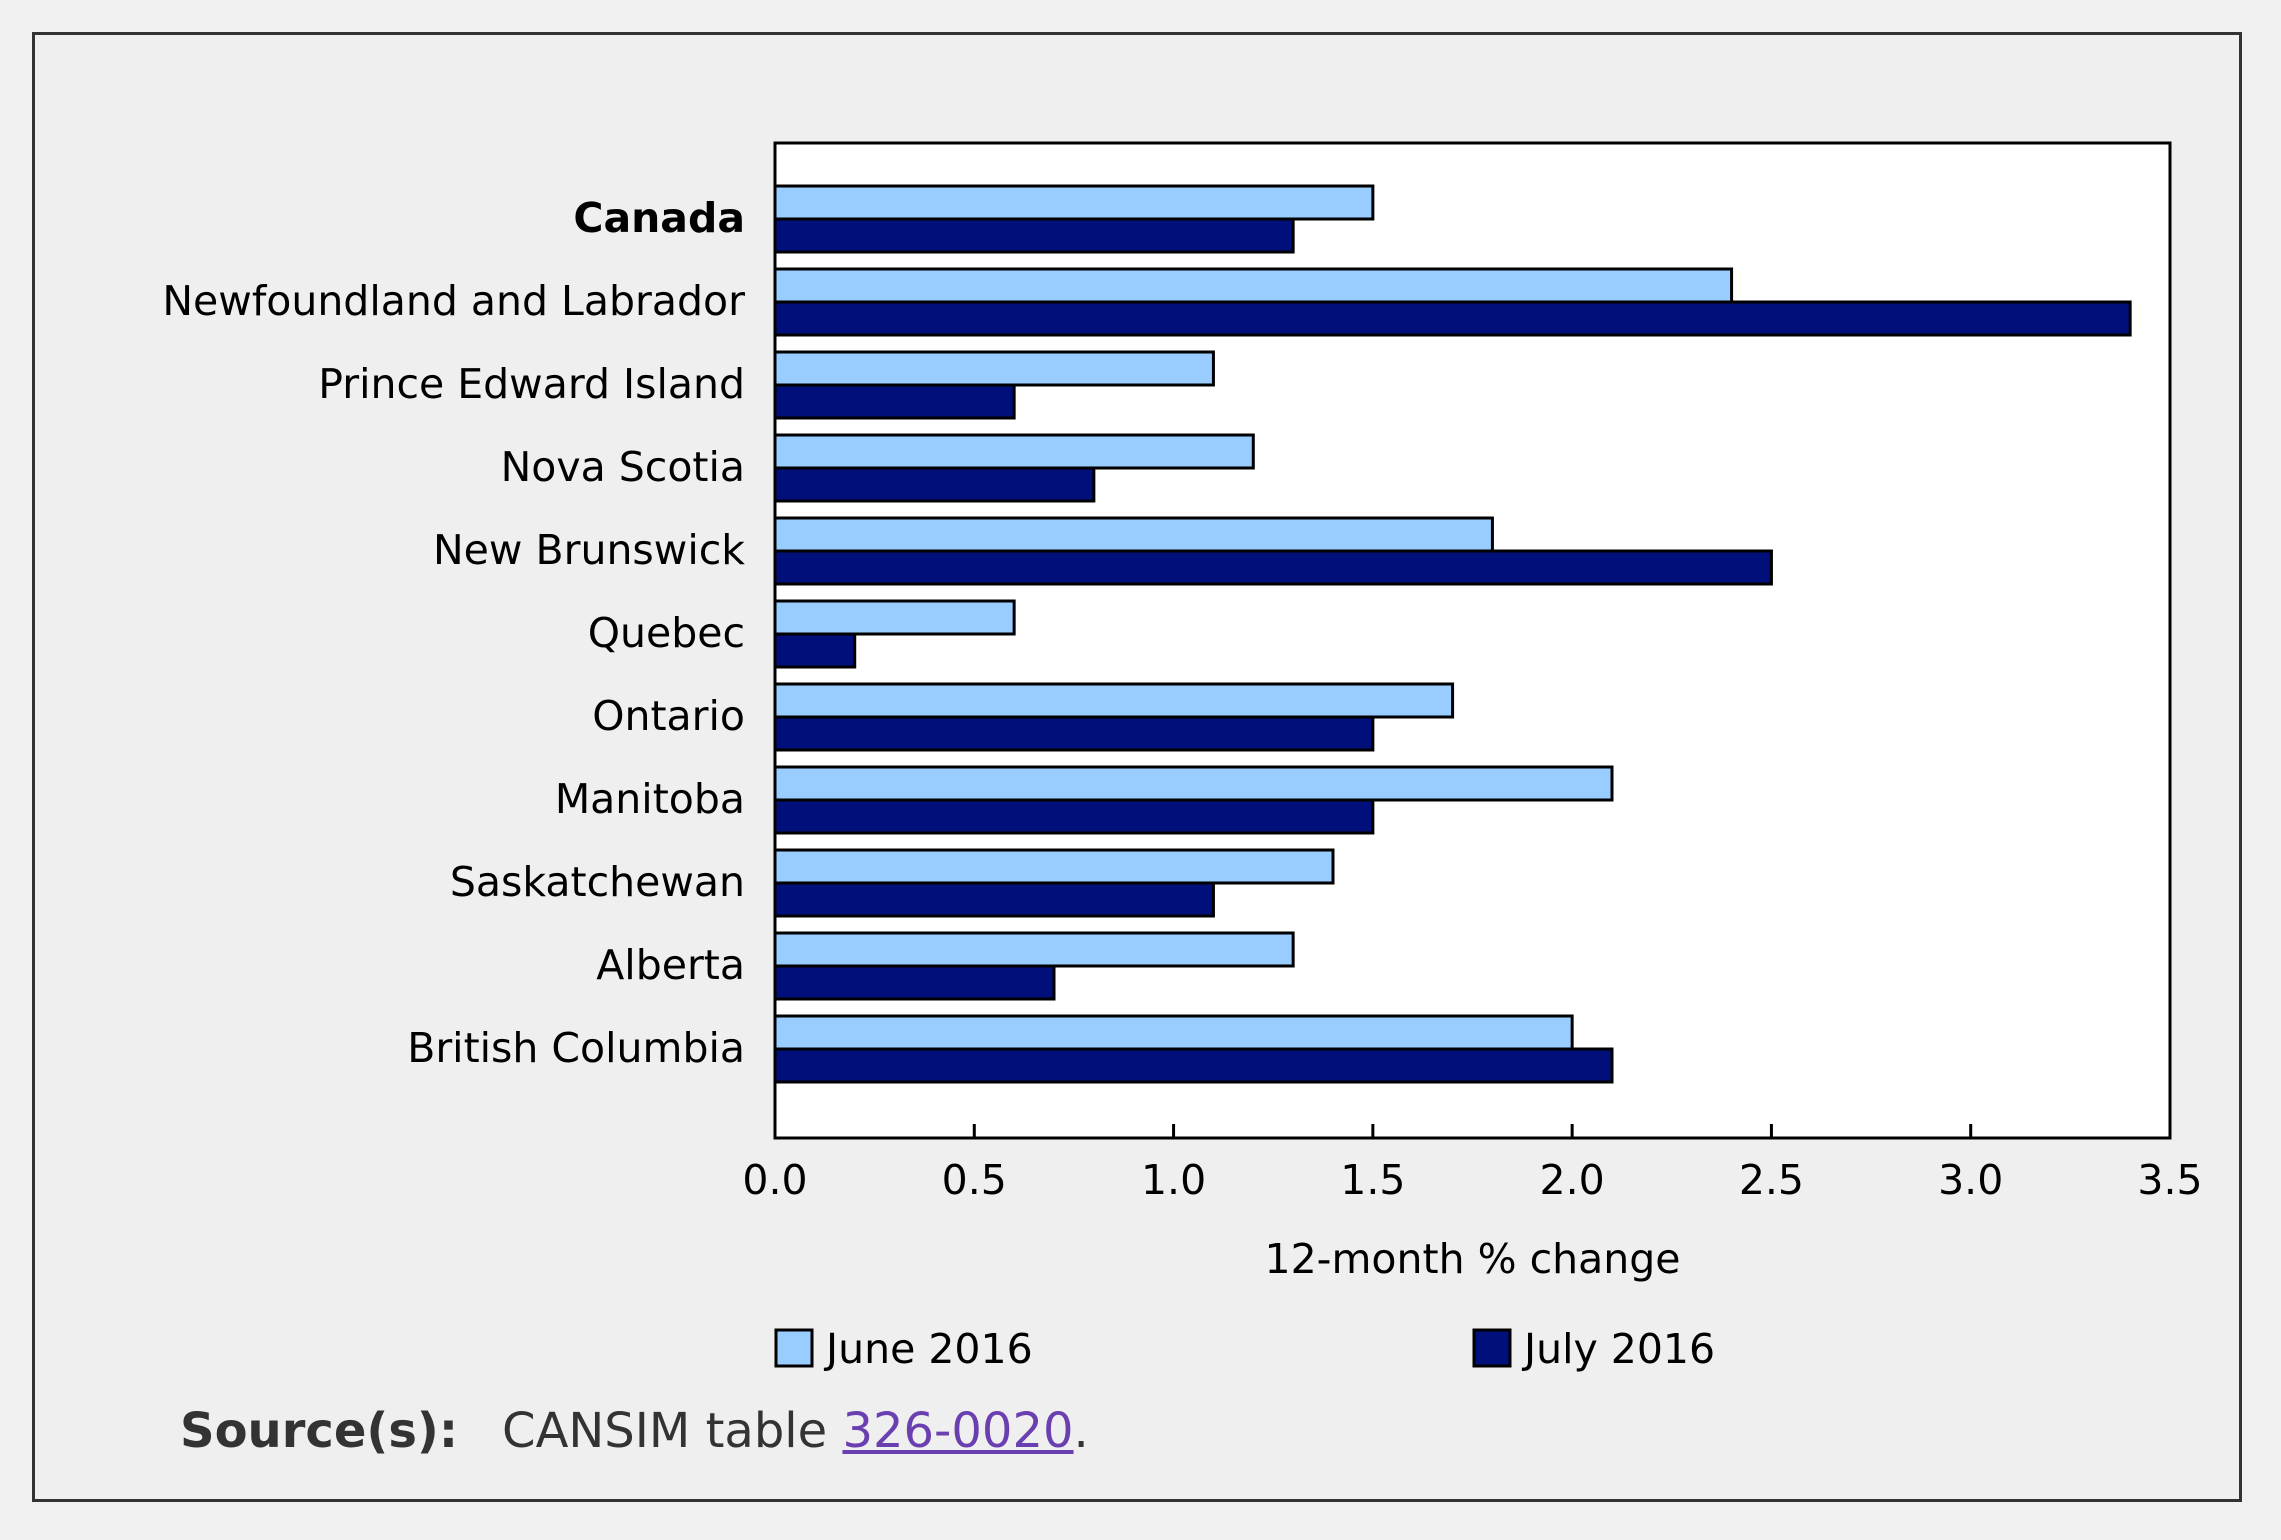 This screenshot has height=1540, width=2281. What do you see at coordinates (1273, 567) in the screenshot?
I see `bar-july-new-brunswick` at bounding box center [1273, 567].